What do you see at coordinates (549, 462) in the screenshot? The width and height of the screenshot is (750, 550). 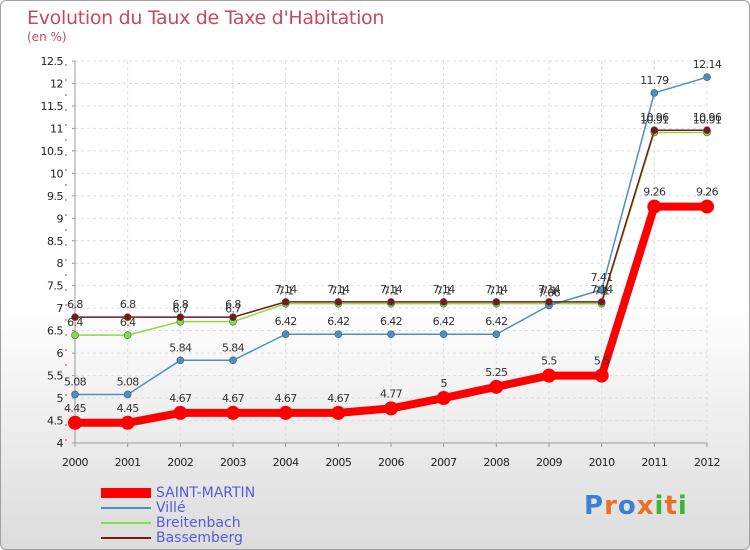 I see `x-tick-label: 2009` at bounding box center [549, 462].